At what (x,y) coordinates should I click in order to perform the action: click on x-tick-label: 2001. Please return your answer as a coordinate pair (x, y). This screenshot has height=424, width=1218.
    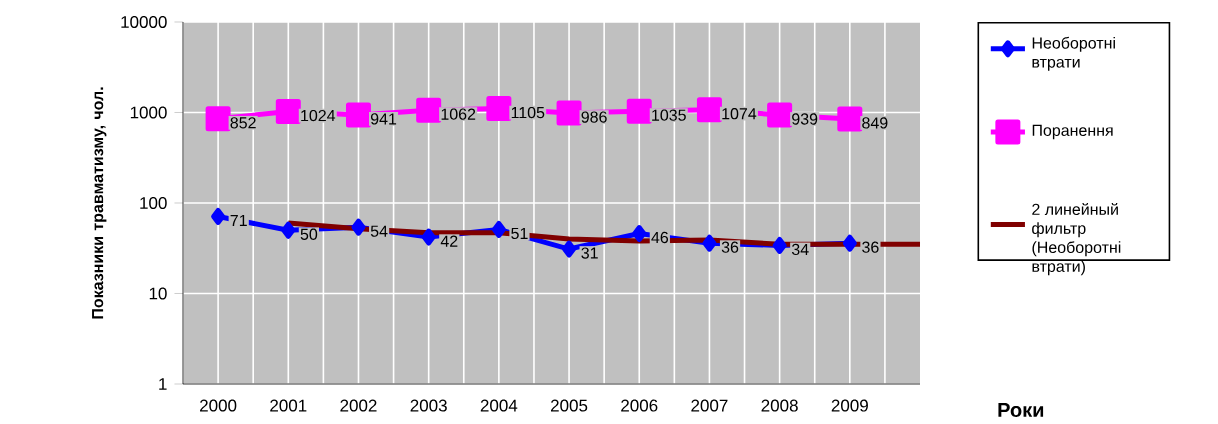
    Looking at the image, I should click on (288, 405).